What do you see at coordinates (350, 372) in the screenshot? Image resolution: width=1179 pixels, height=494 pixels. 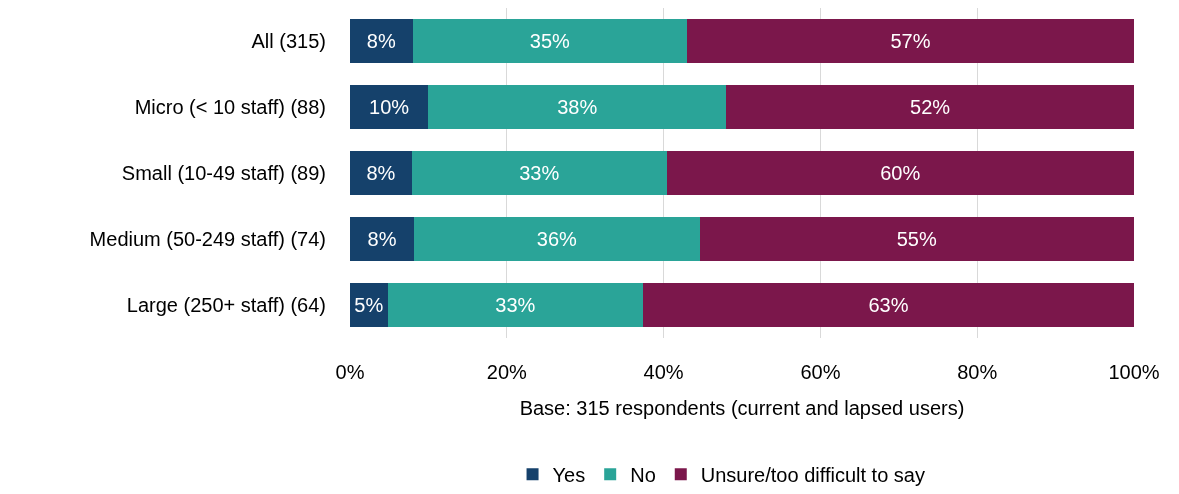 I see `x-tick-label: 0%` at bounding box center [350, 372].